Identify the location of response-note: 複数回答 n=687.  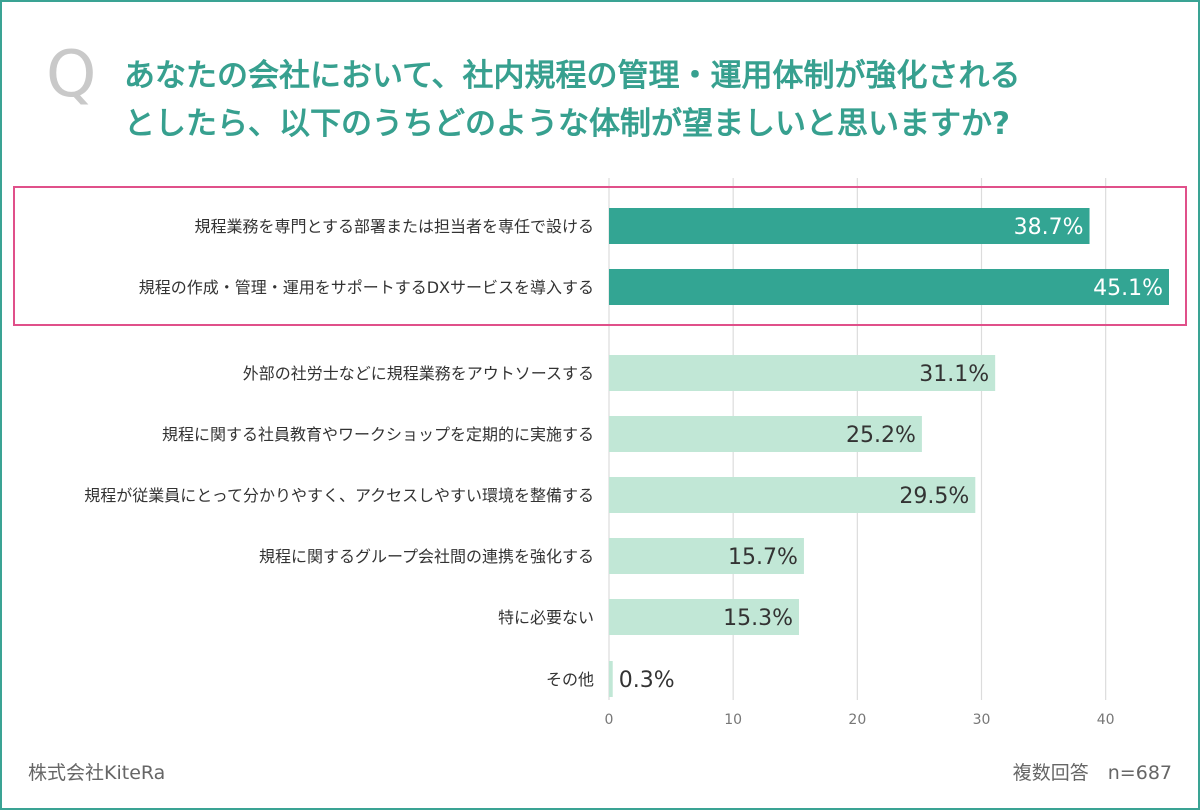
(1092, 773).